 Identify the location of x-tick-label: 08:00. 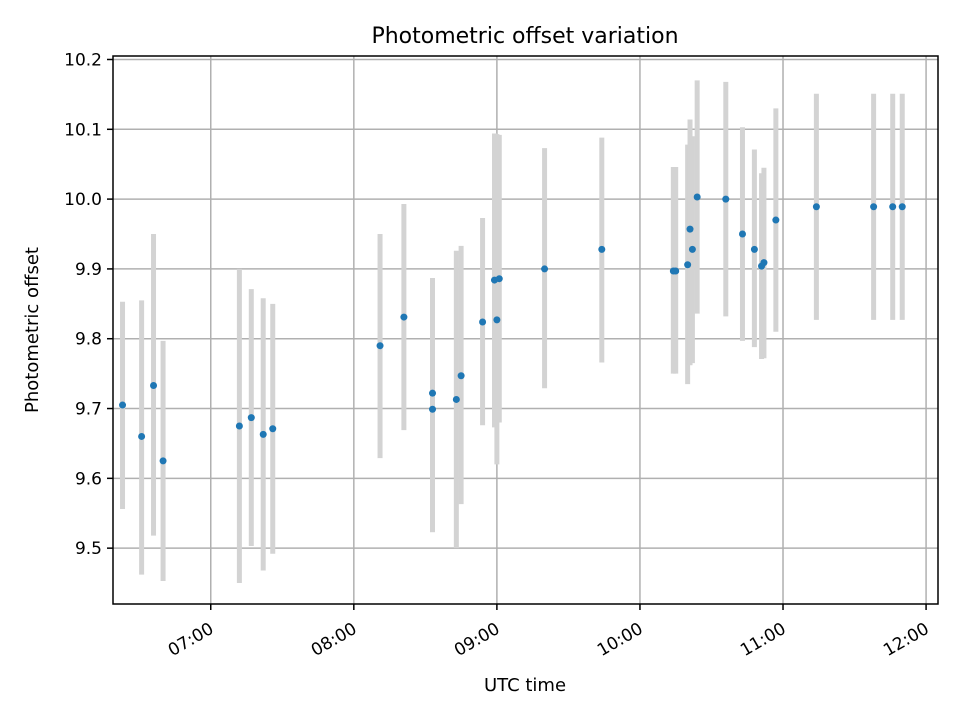
(334, 640).